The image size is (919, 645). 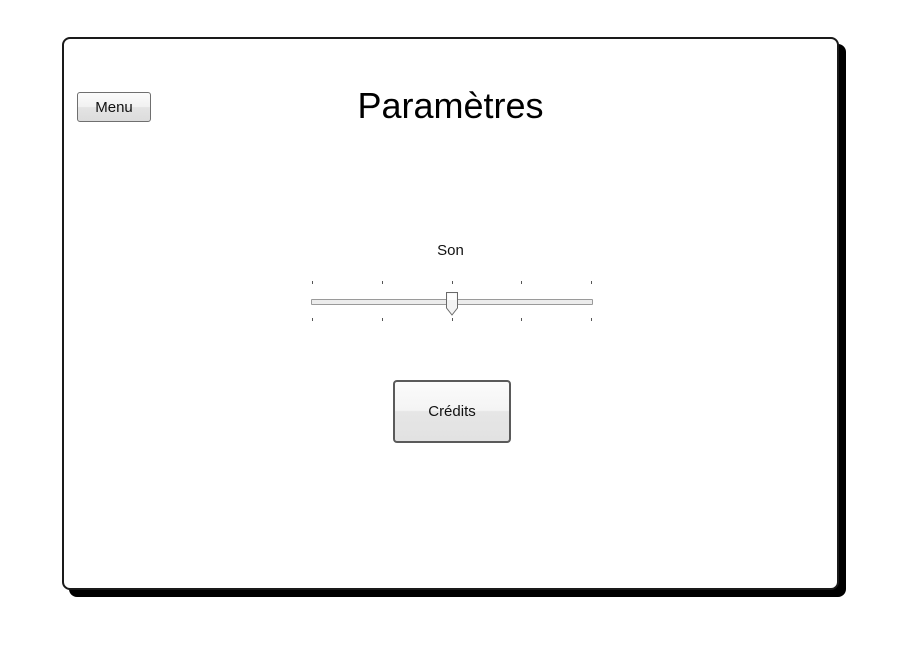 What do you see at coordinates (452, 304) in the screenshot?
I see `slider-thumb` at bounding box center [452, 304].